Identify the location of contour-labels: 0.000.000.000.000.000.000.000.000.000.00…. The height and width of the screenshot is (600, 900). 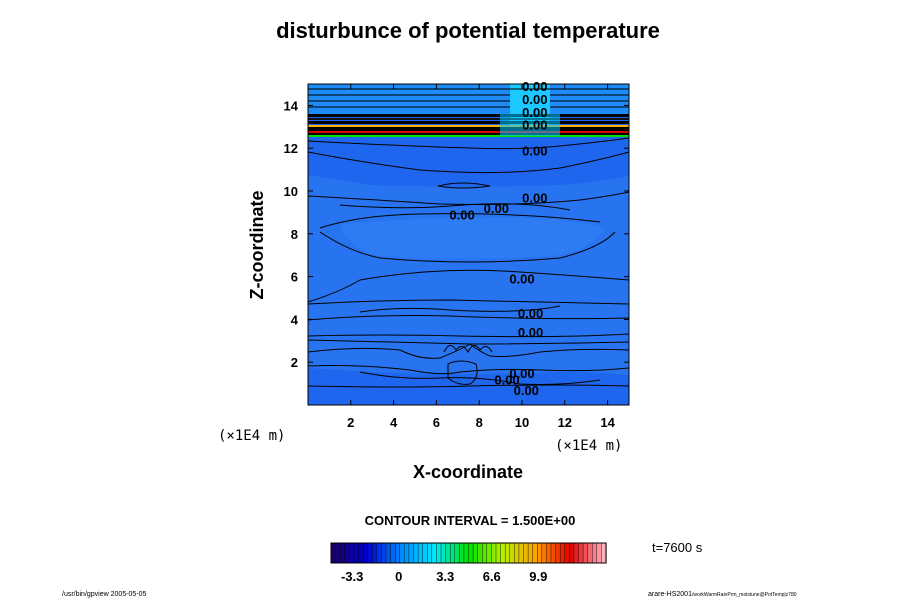
(498, 238).